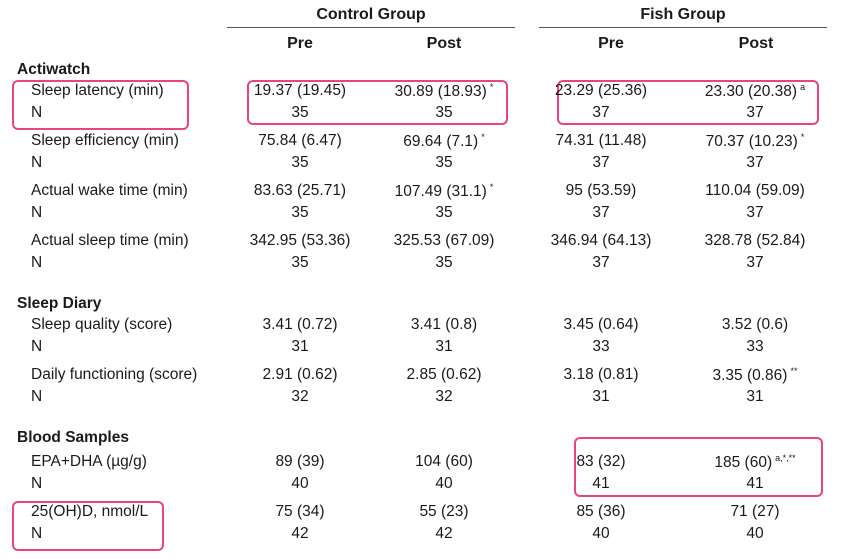  Describe the element at coordinates (755, 240) in the screenshot. I see `cell-value: 328.78 (52.84)` at that location.